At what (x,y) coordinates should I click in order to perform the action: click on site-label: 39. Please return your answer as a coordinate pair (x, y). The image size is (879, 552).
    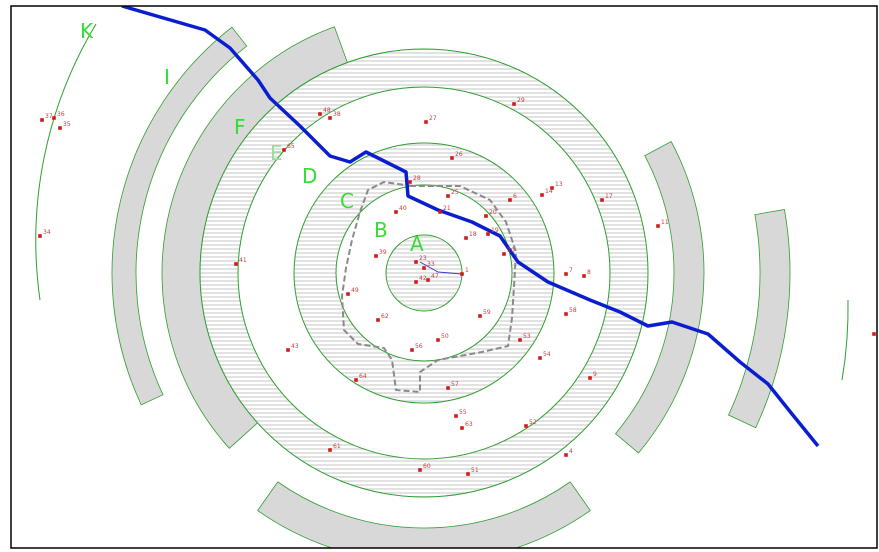
    Looking at the image, I should click on (383, 252).